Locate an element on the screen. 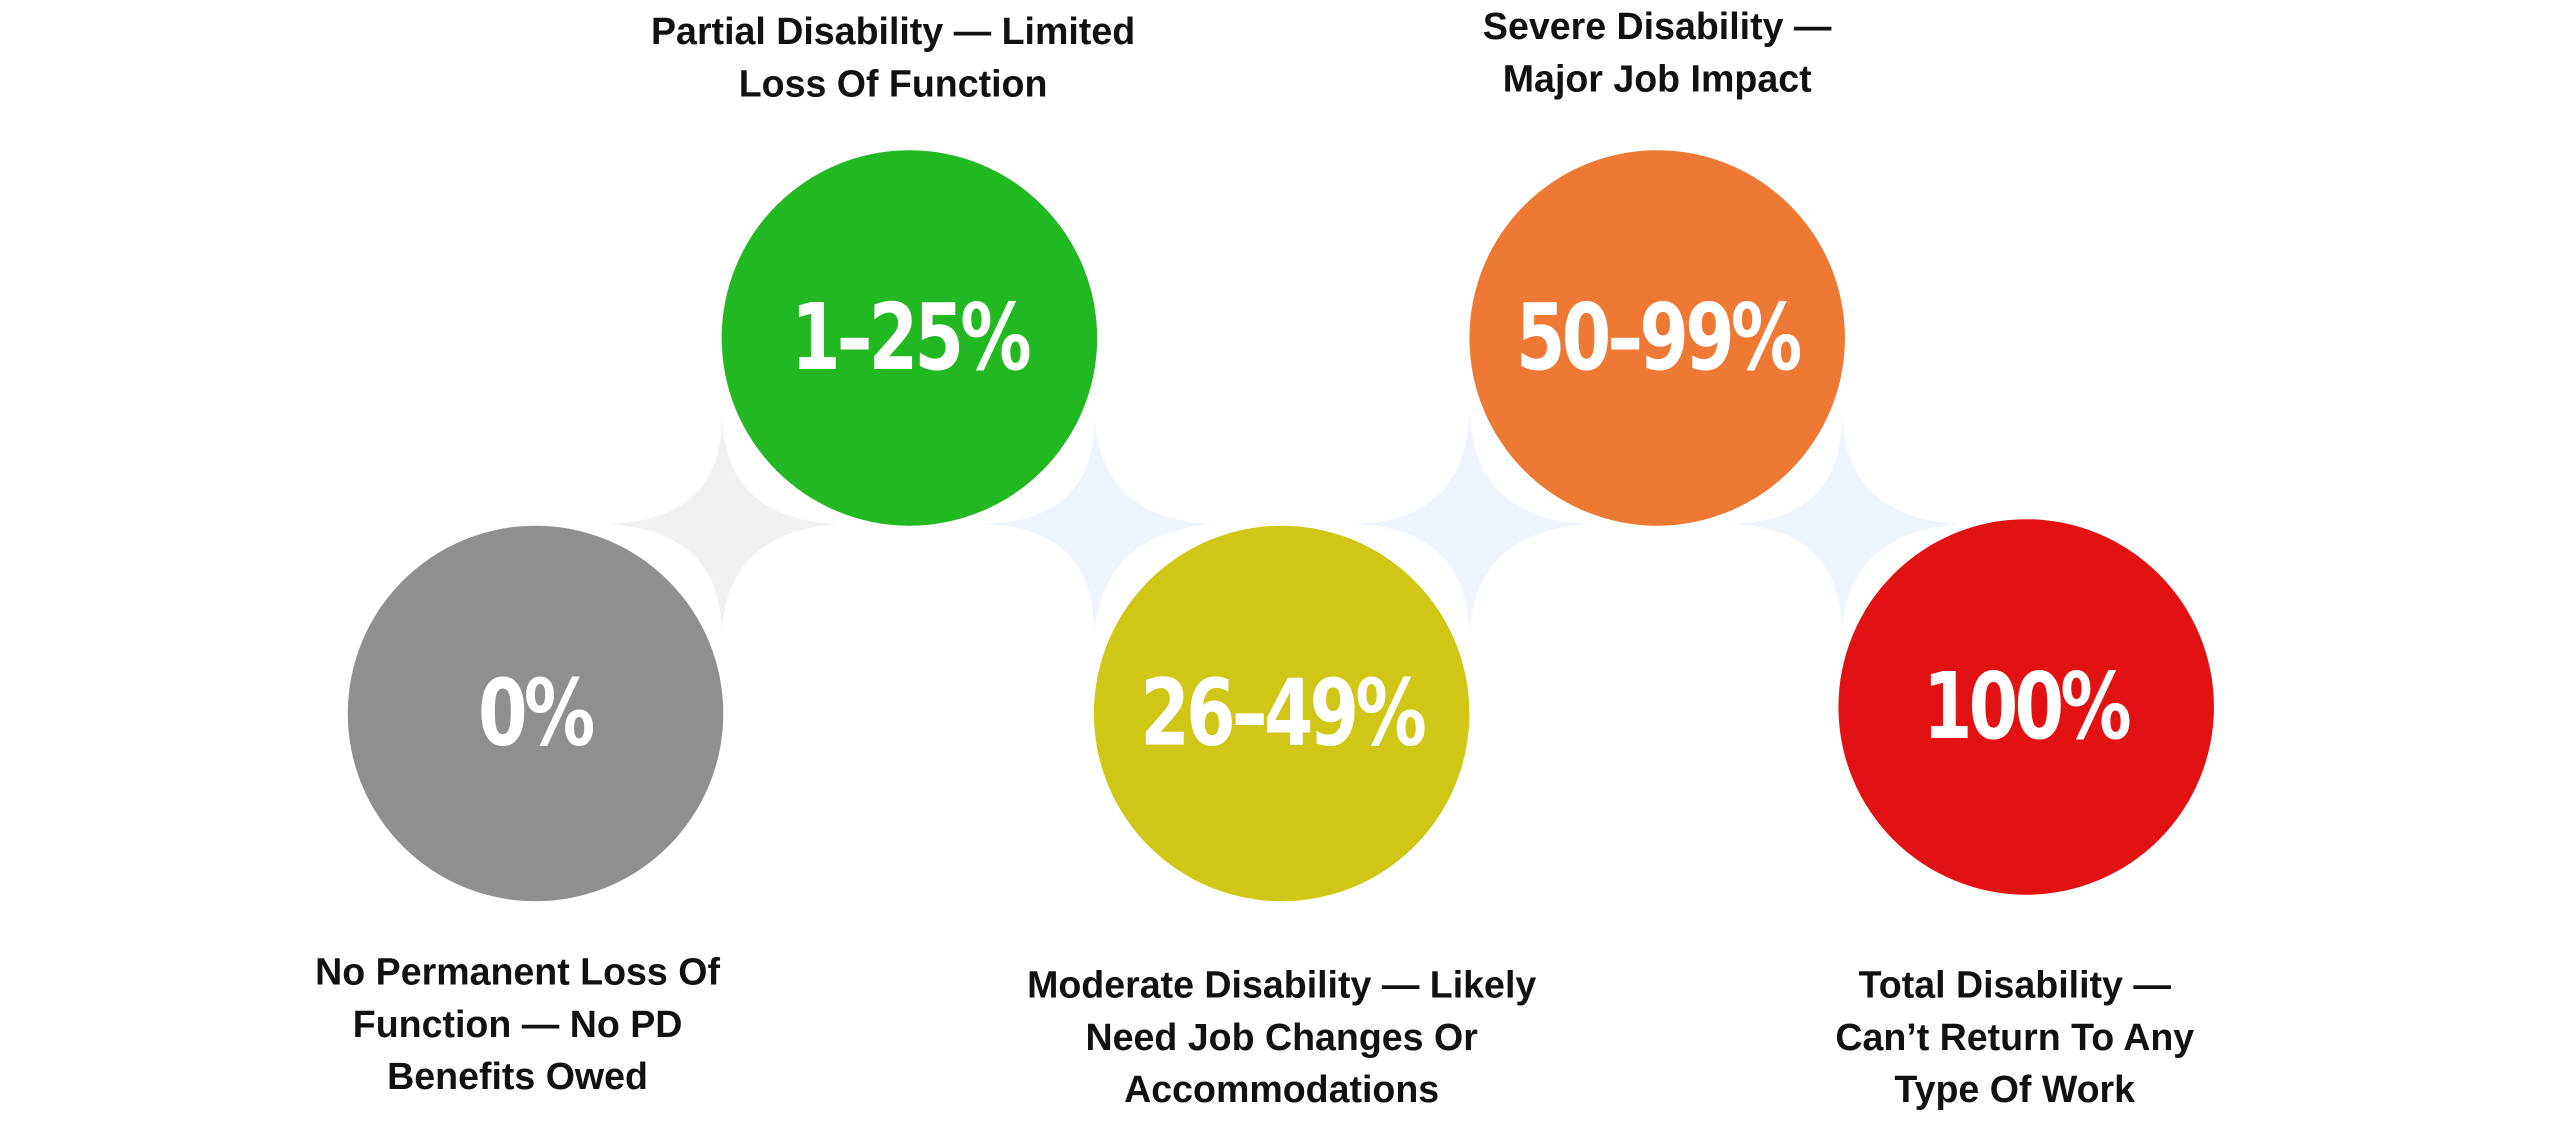 The width and height of the screenshot is (2560, 1132). stage-circle-0: 0% is located at coordinates (535, 713).